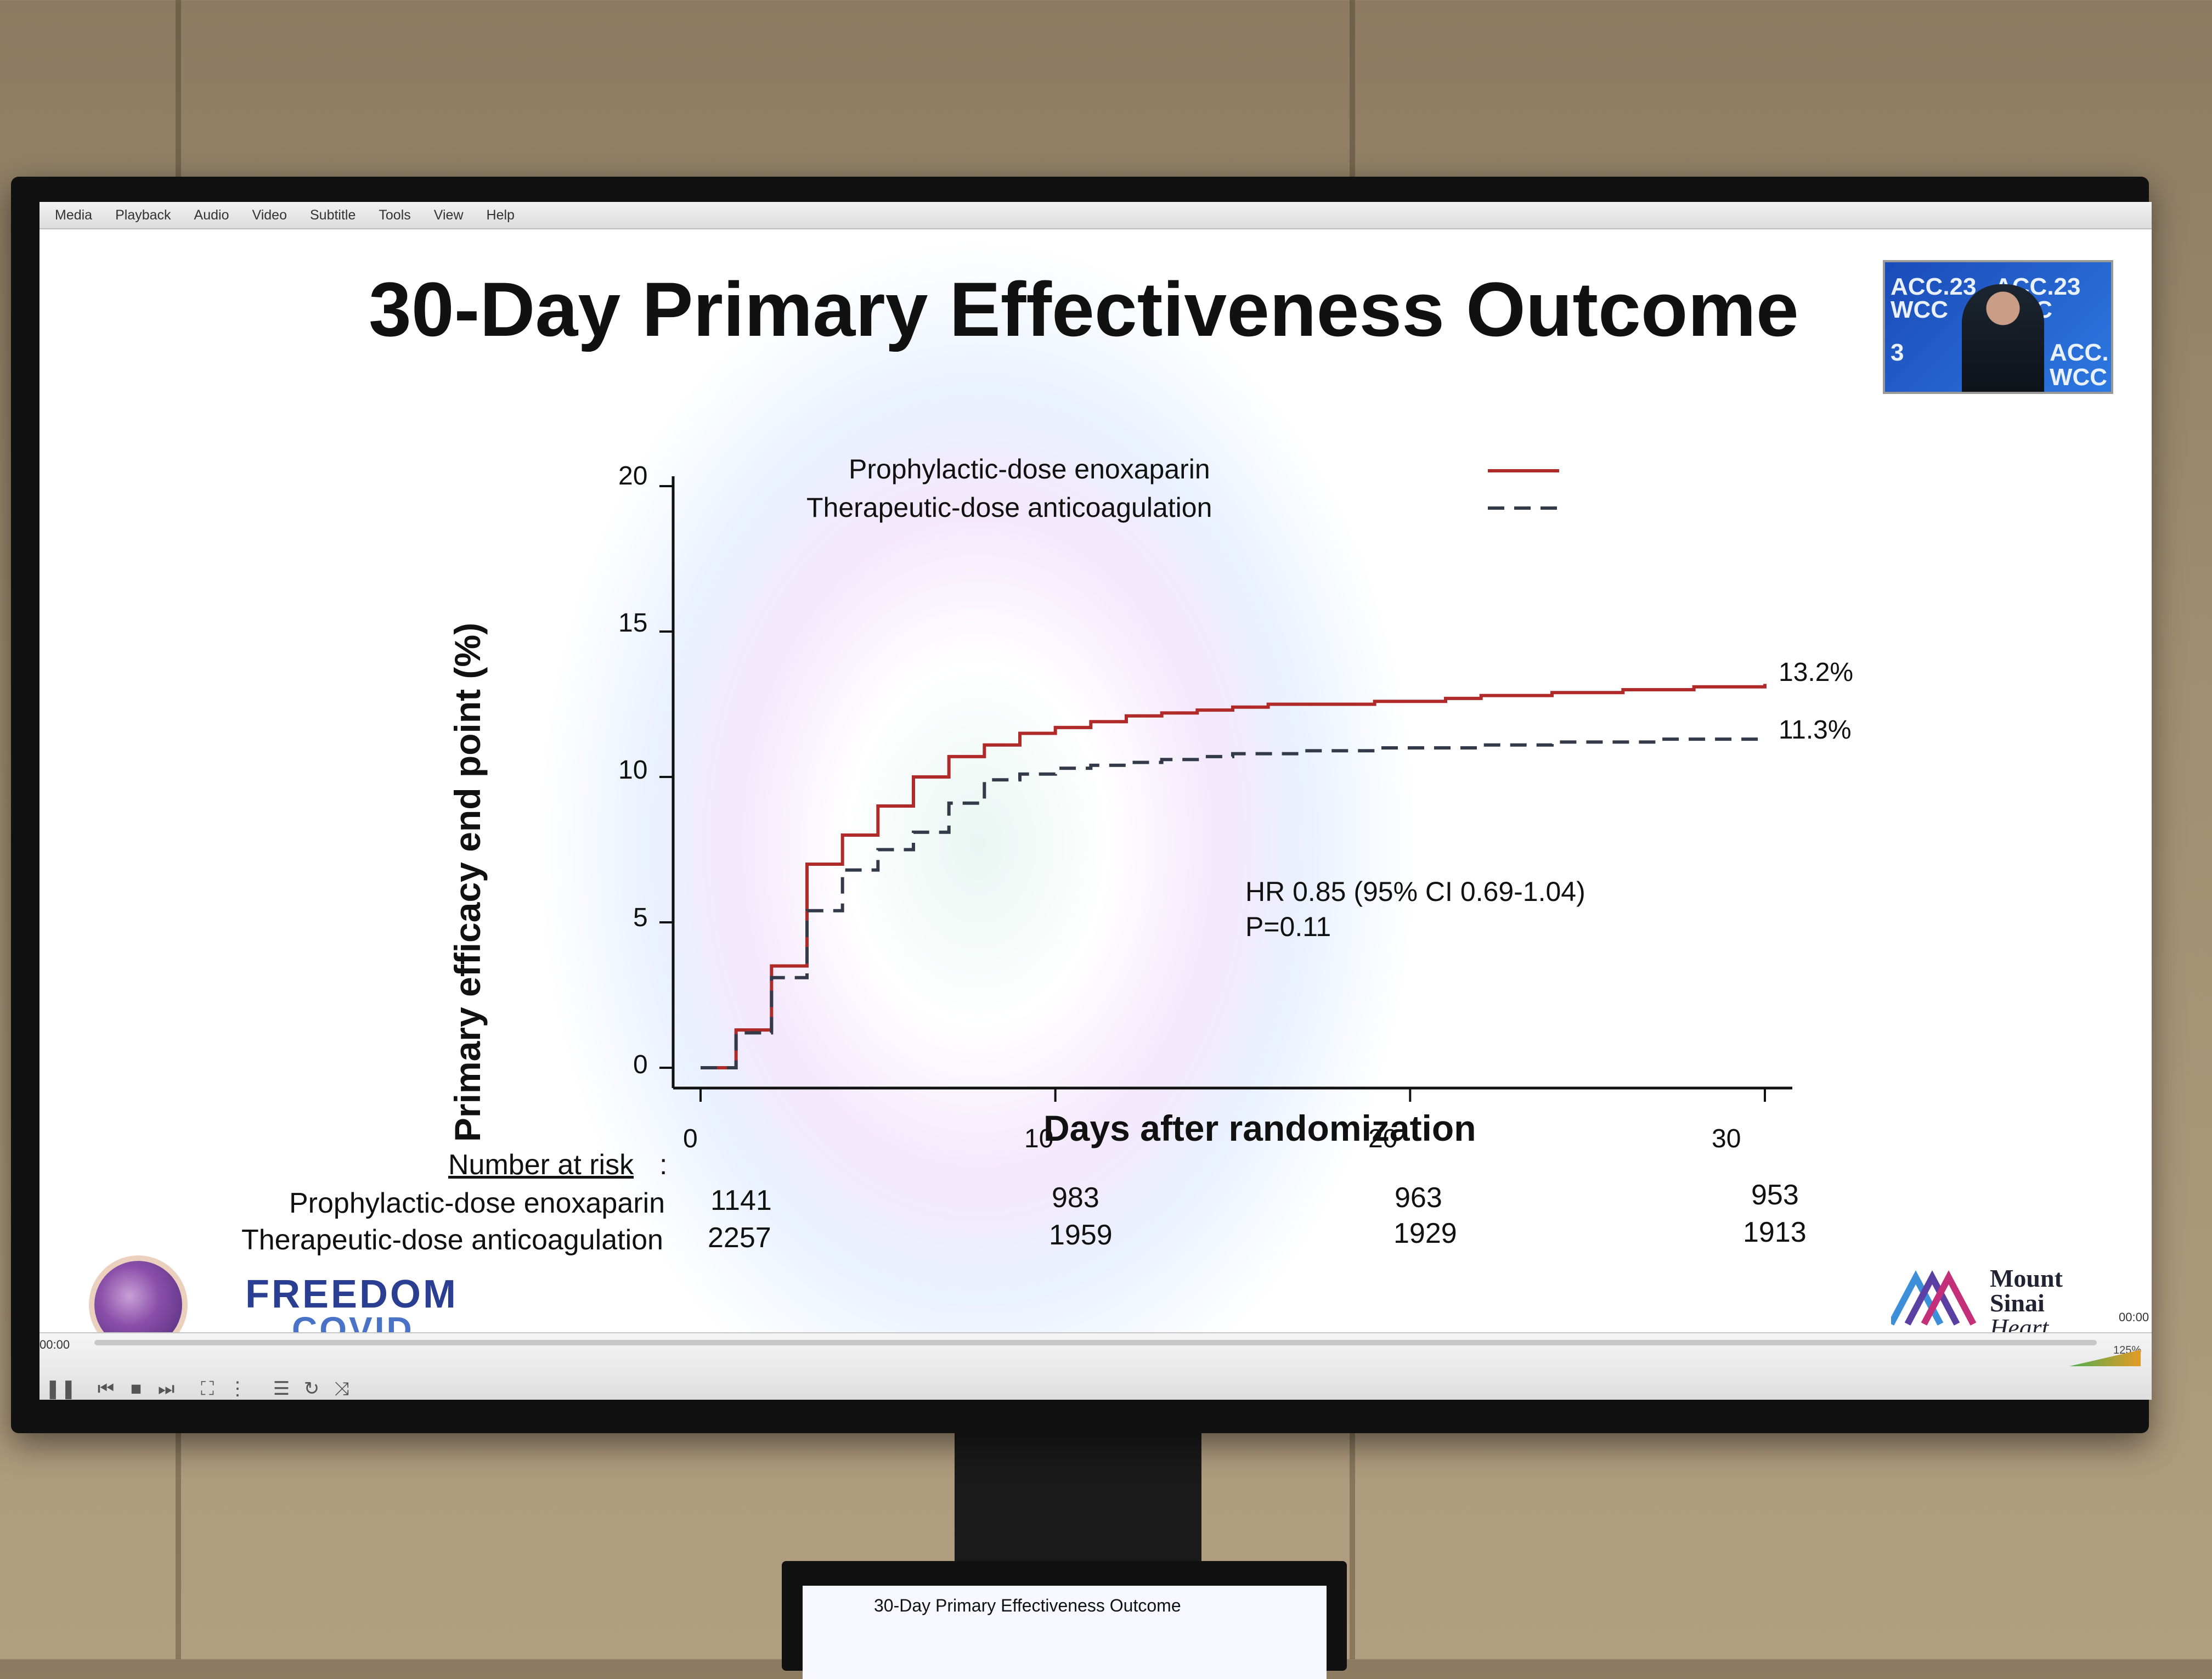  Describe the element at coordinates (633, 624) in the screenshot. I see `y-tick-label: 15` at that location.